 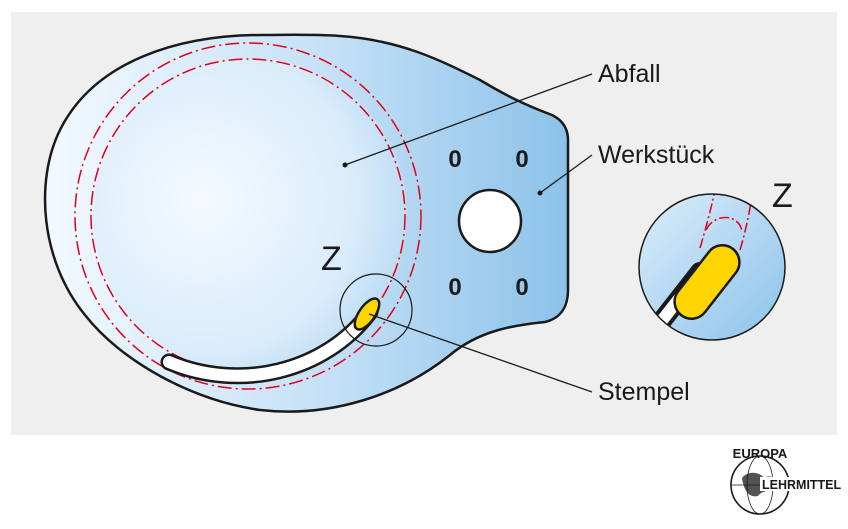 What do you see at coordinates (468, 119) in the screenshot?
I see `leader-abfall` at bounding box center [468, 119].